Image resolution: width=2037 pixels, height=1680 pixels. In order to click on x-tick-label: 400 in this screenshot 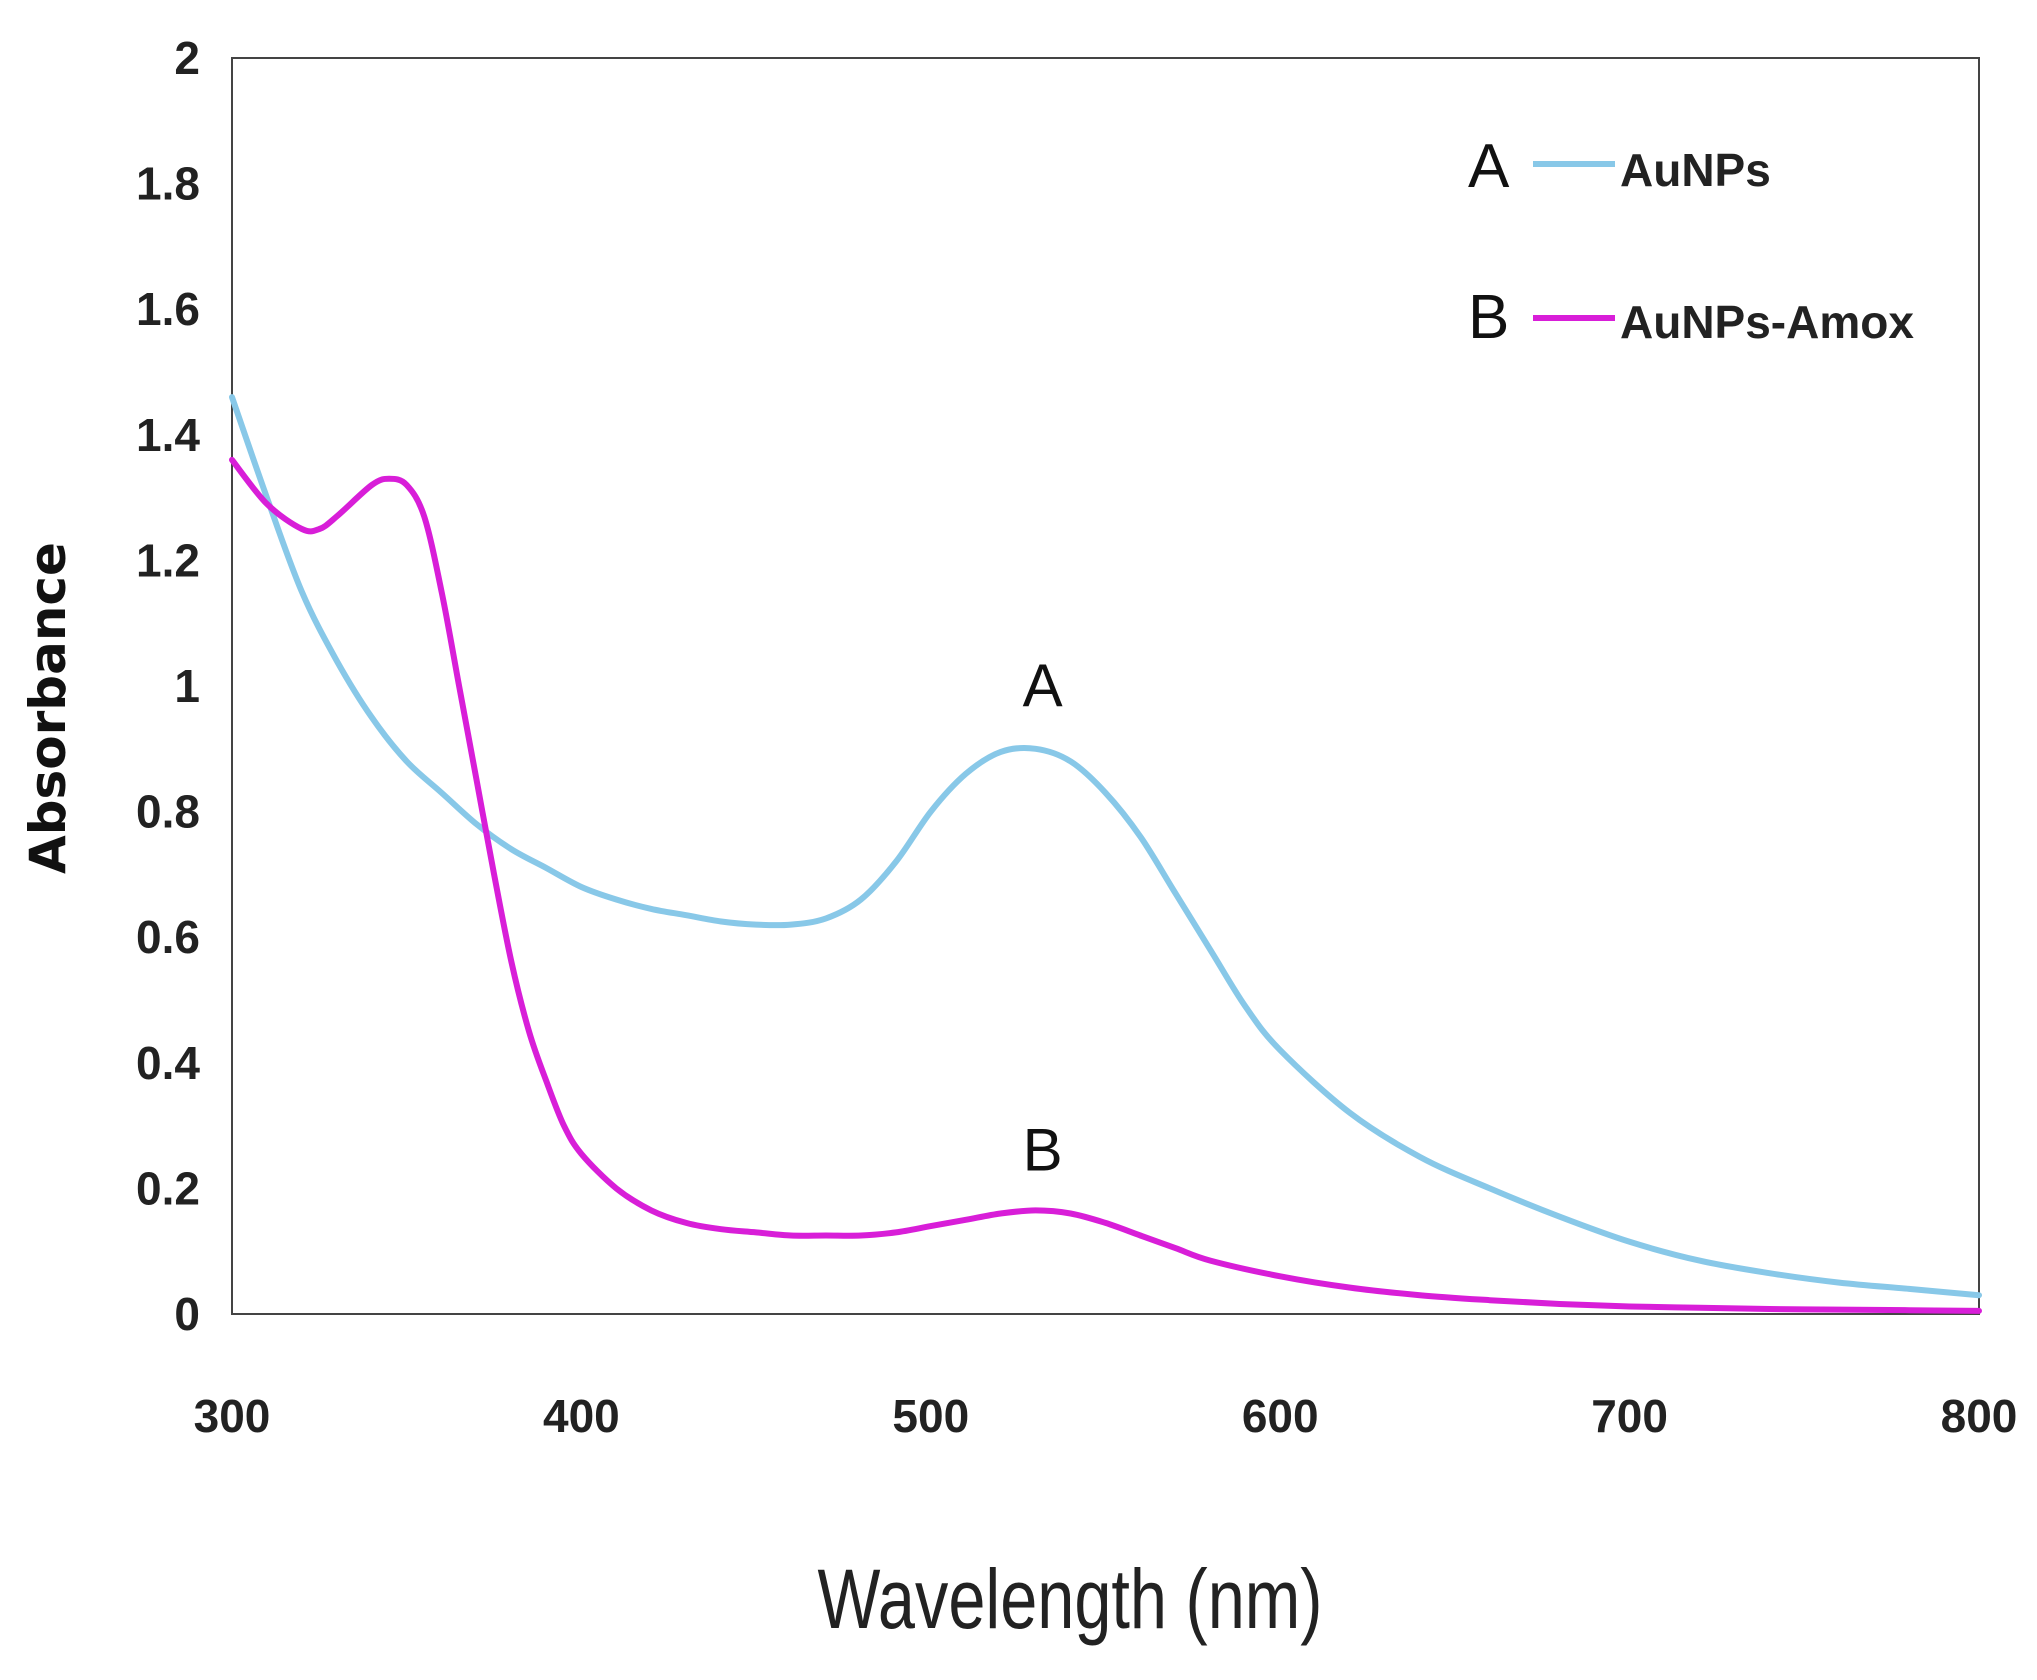, I will do `click(581, 1416)`.